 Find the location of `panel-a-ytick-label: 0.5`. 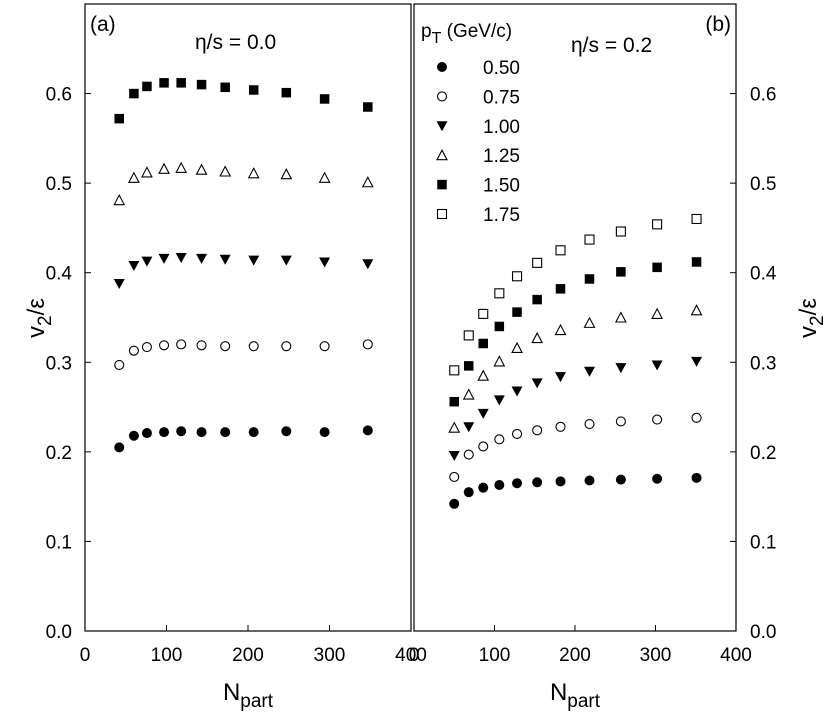

panel-a-ytick-label: 0.5 is located at coordinates (59, 184).